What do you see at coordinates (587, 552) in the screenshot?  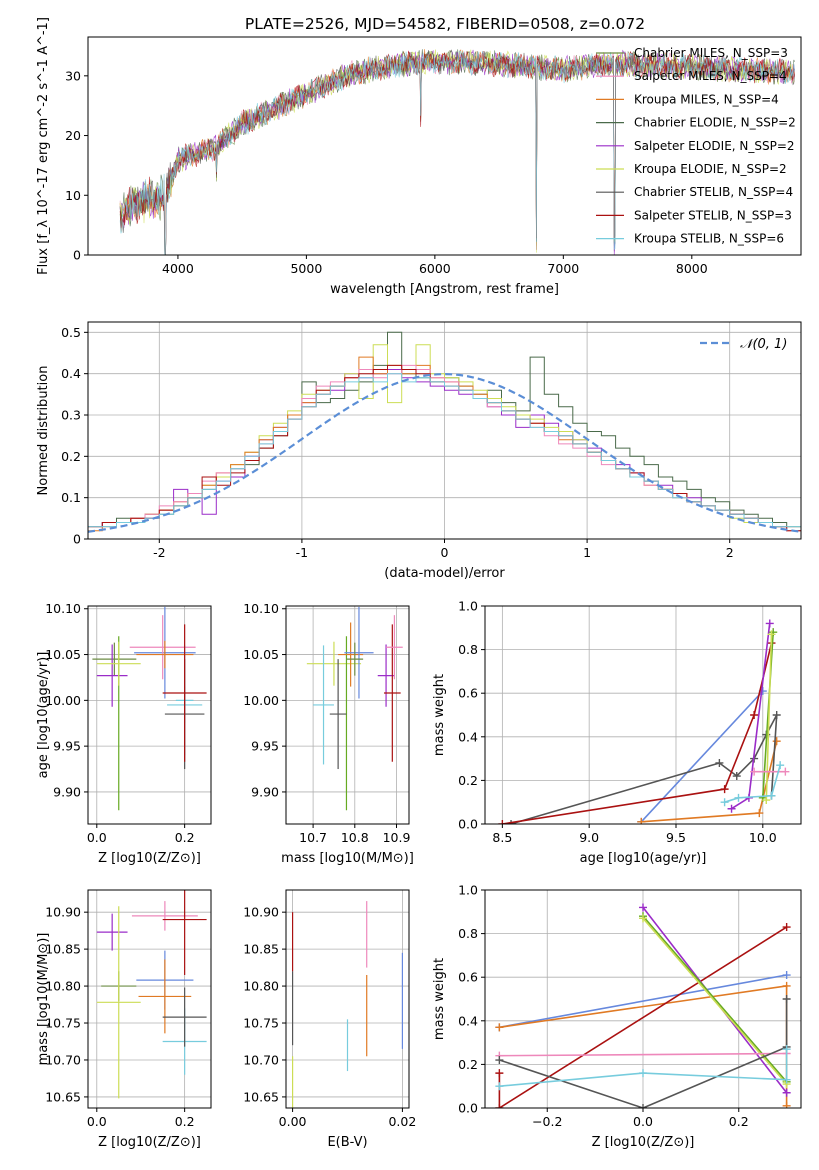 I see `x-tick-label: 1` at bounding box center [587, 552].